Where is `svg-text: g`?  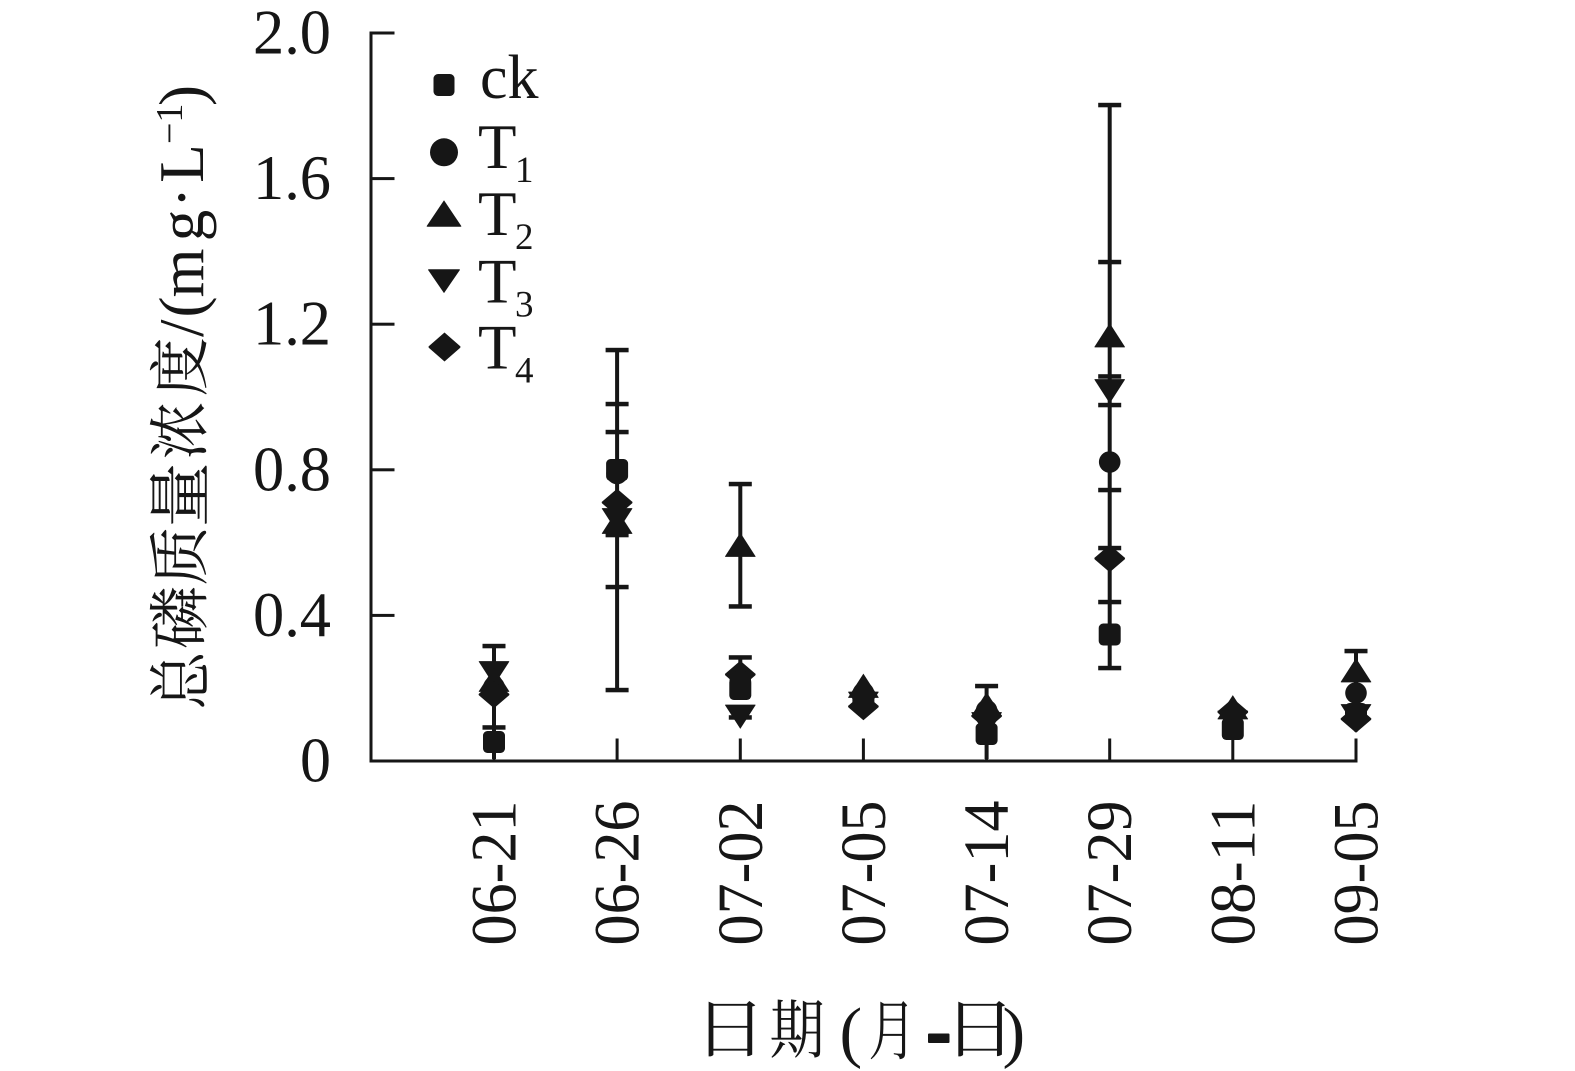 svg-text: g is located at coordinates (182, 226).